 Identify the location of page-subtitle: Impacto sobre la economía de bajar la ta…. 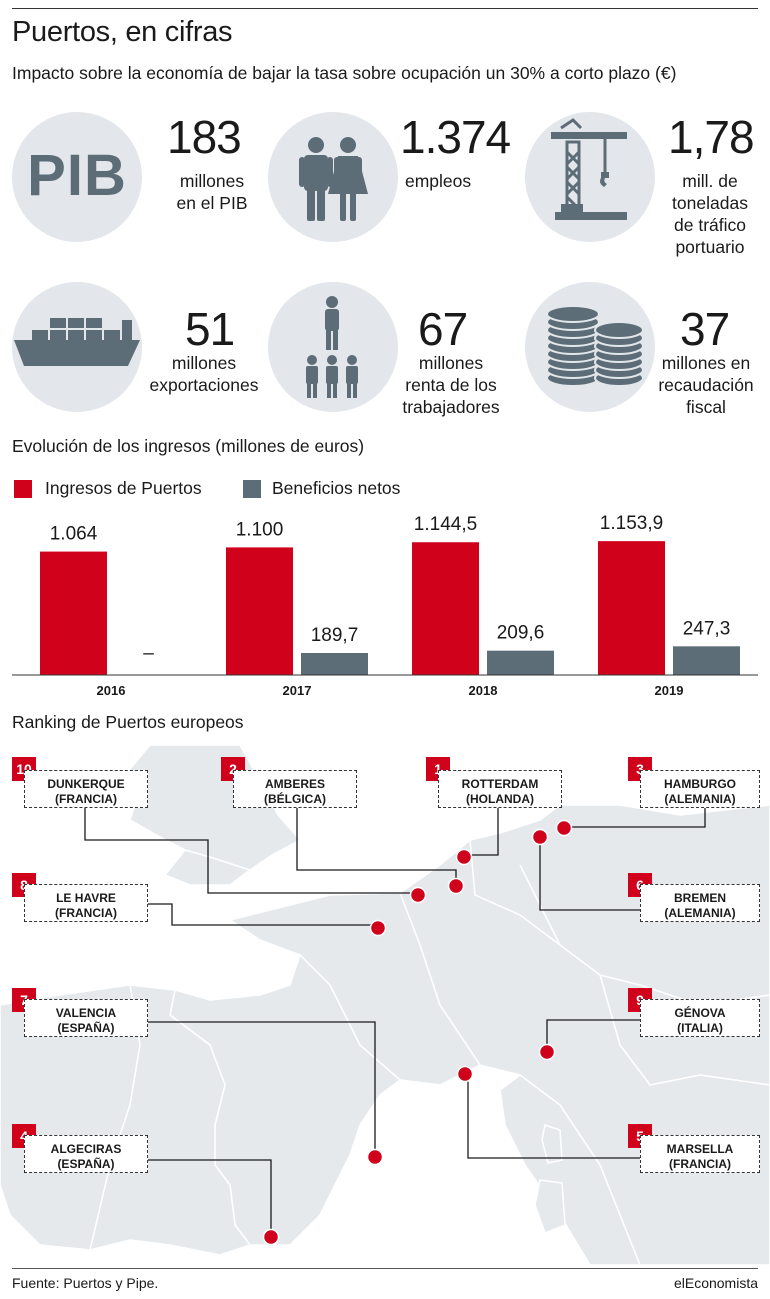
(344, 73).